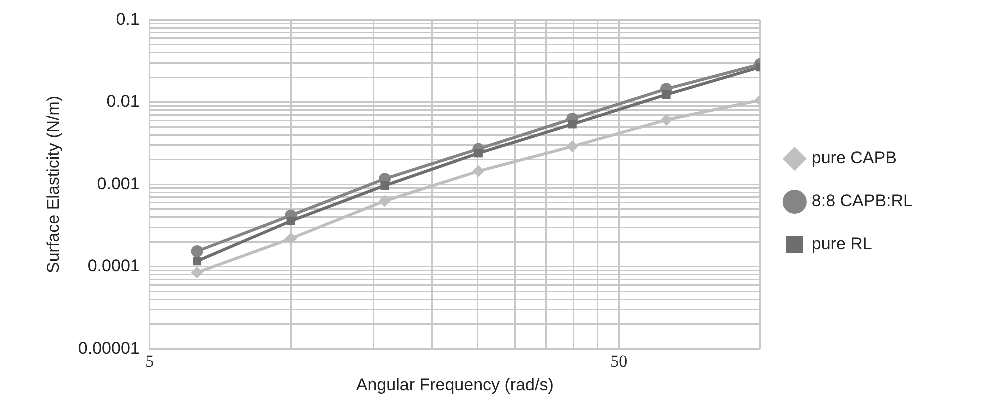 This screenshot has width=993, height=400. Describe the element at coordinates (114, 266) in the screenshot. I see `y-tick-label: 0.0001` at that location.